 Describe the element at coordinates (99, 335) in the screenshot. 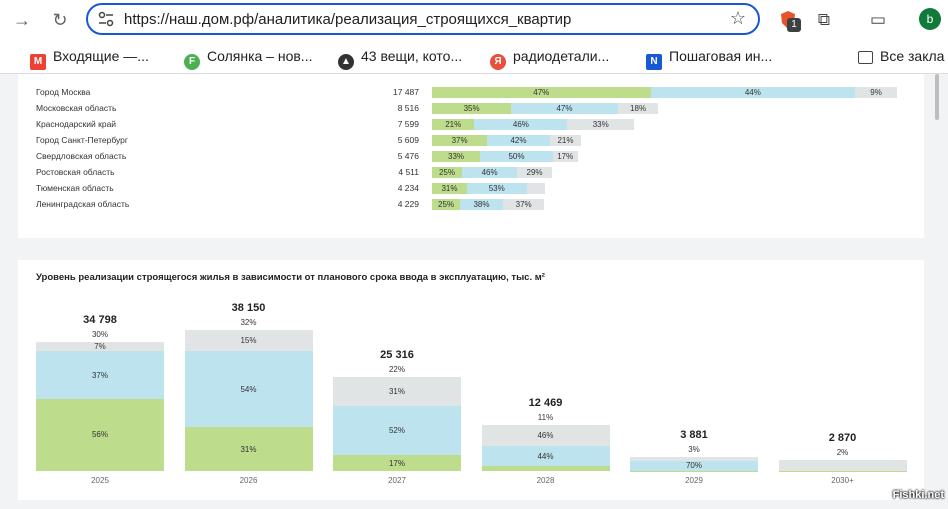

I see `year-top-percent: 30%` at that location.